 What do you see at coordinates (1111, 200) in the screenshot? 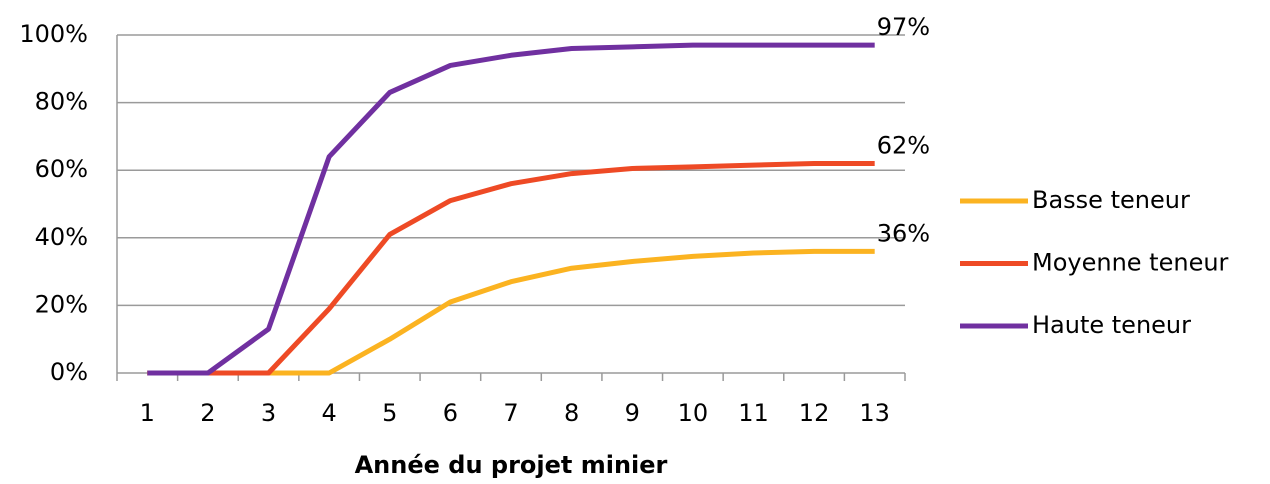
I see `legend-label: Basse teneur` at bounding box center [1111, 200].